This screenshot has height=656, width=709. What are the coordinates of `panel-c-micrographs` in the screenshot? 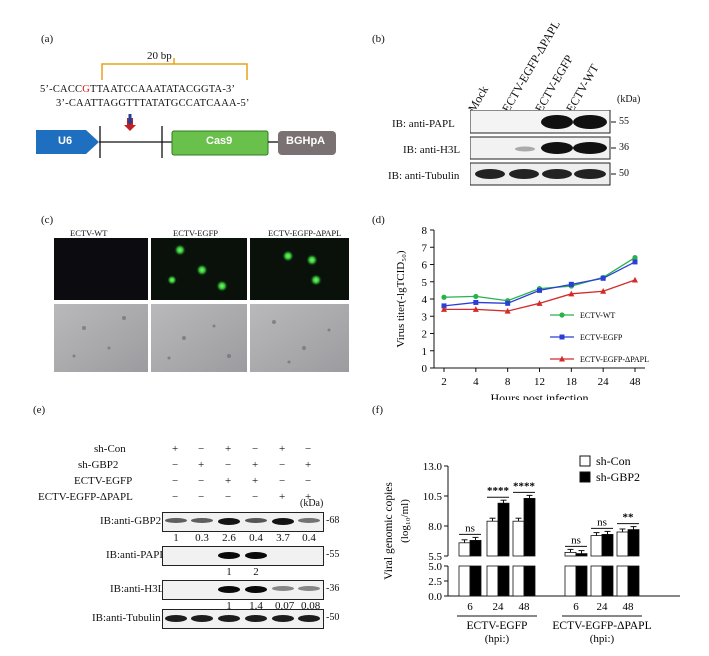 It's located at (201, 305).